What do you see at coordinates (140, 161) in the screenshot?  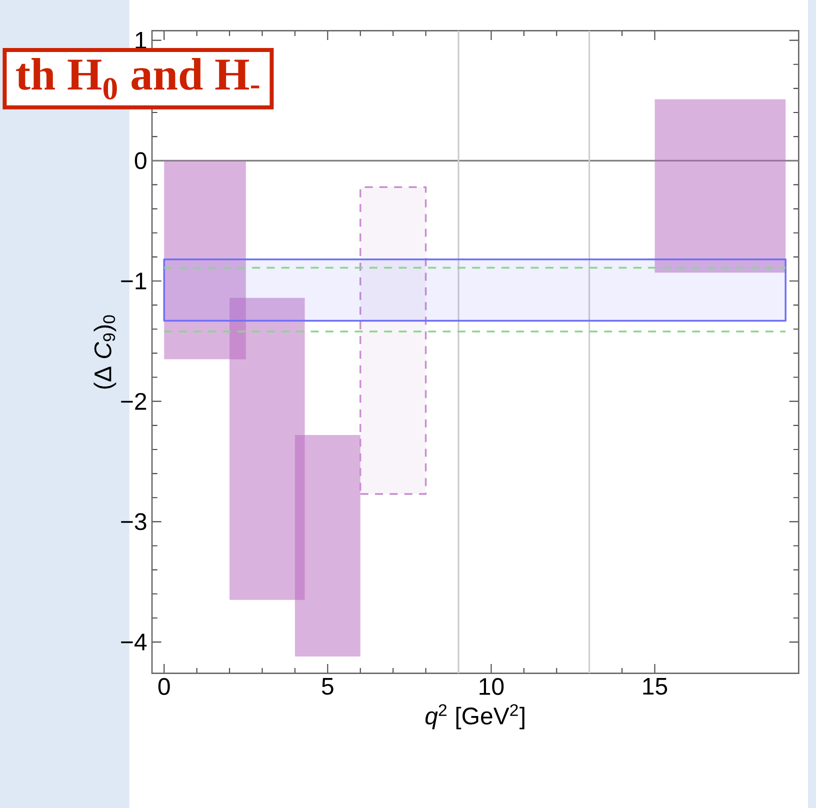 I see `y-tick-label: 0` at bounding box center [140, 161].